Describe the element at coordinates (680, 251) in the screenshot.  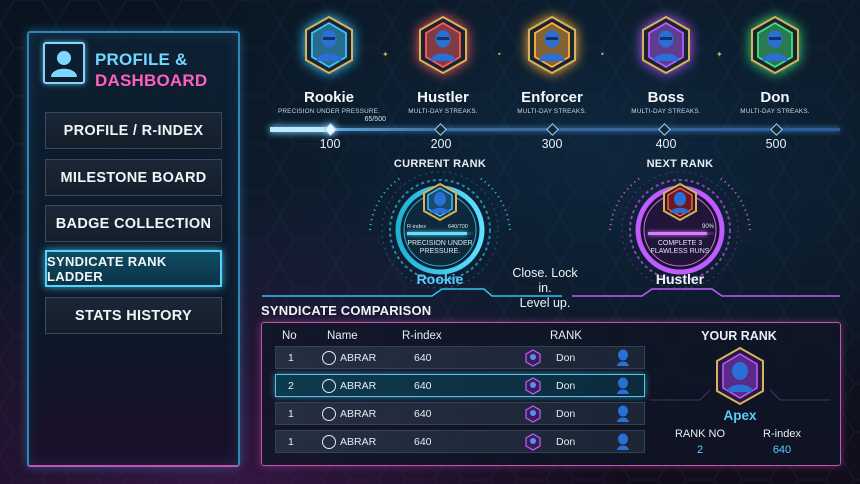
I see `next-rank-desc-line2: FLAWLESS RUNS` at that location.